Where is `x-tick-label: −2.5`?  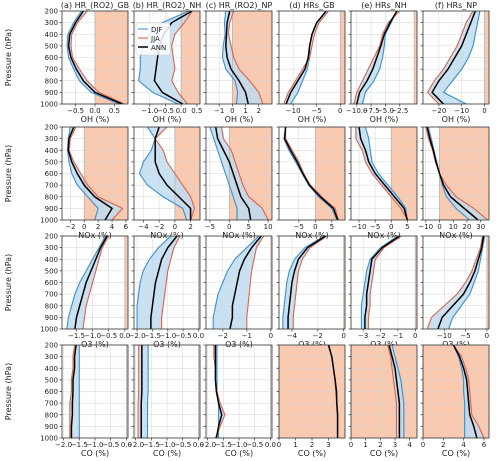 x-tick-label: −2.5 is located at coordinates (399, 111).